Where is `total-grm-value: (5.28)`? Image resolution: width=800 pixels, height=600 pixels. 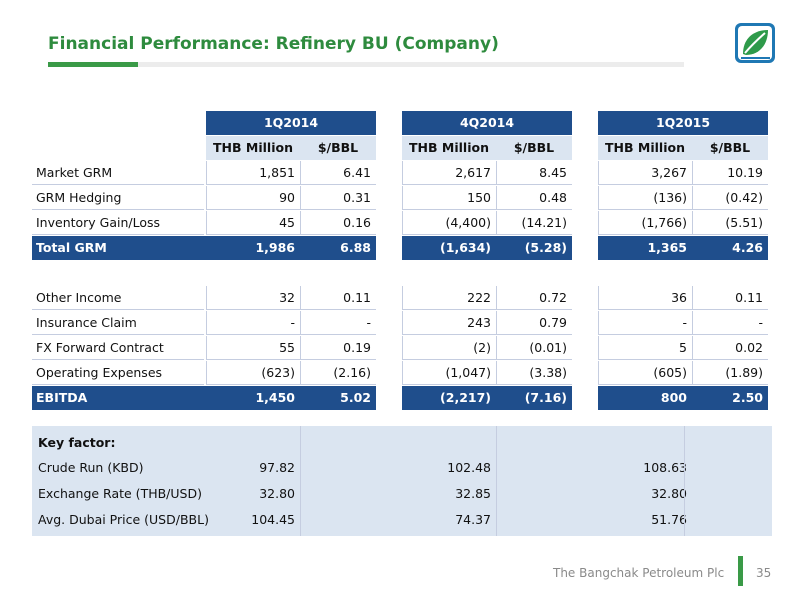
total-grm-value: (5.28) is located at coordinates (534, 248).